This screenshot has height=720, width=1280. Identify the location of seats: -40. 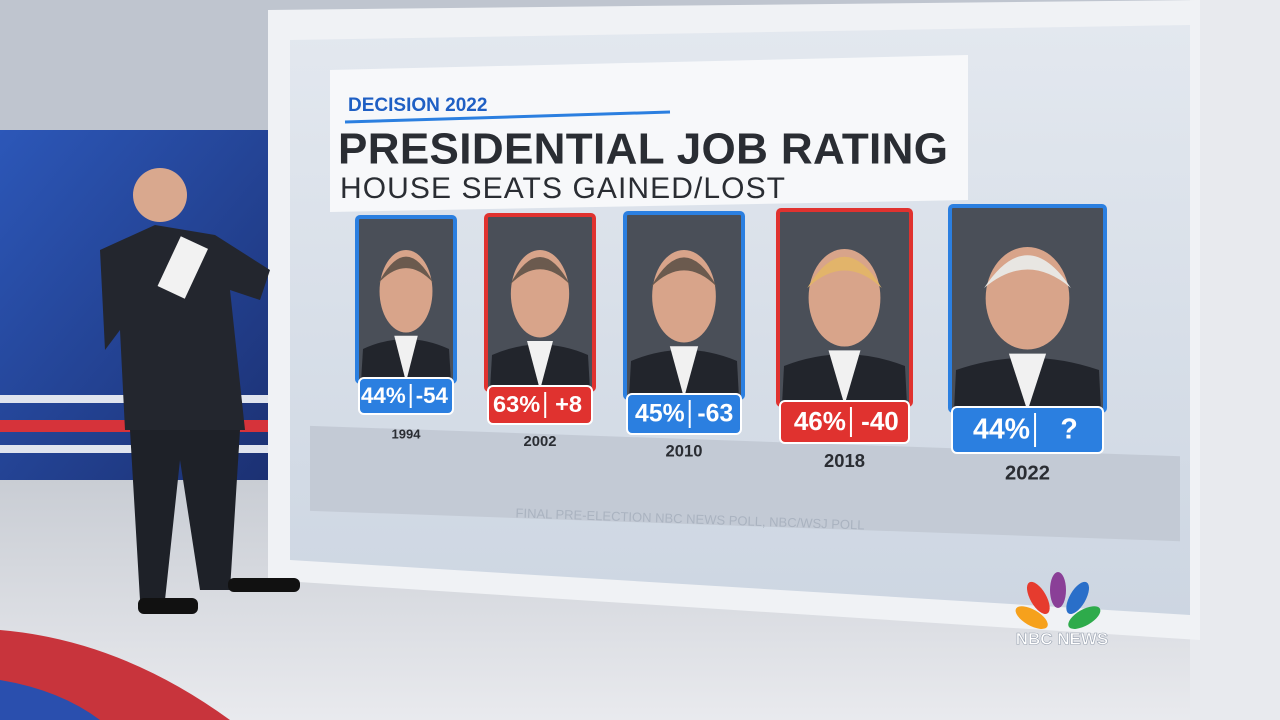
(880, 421).